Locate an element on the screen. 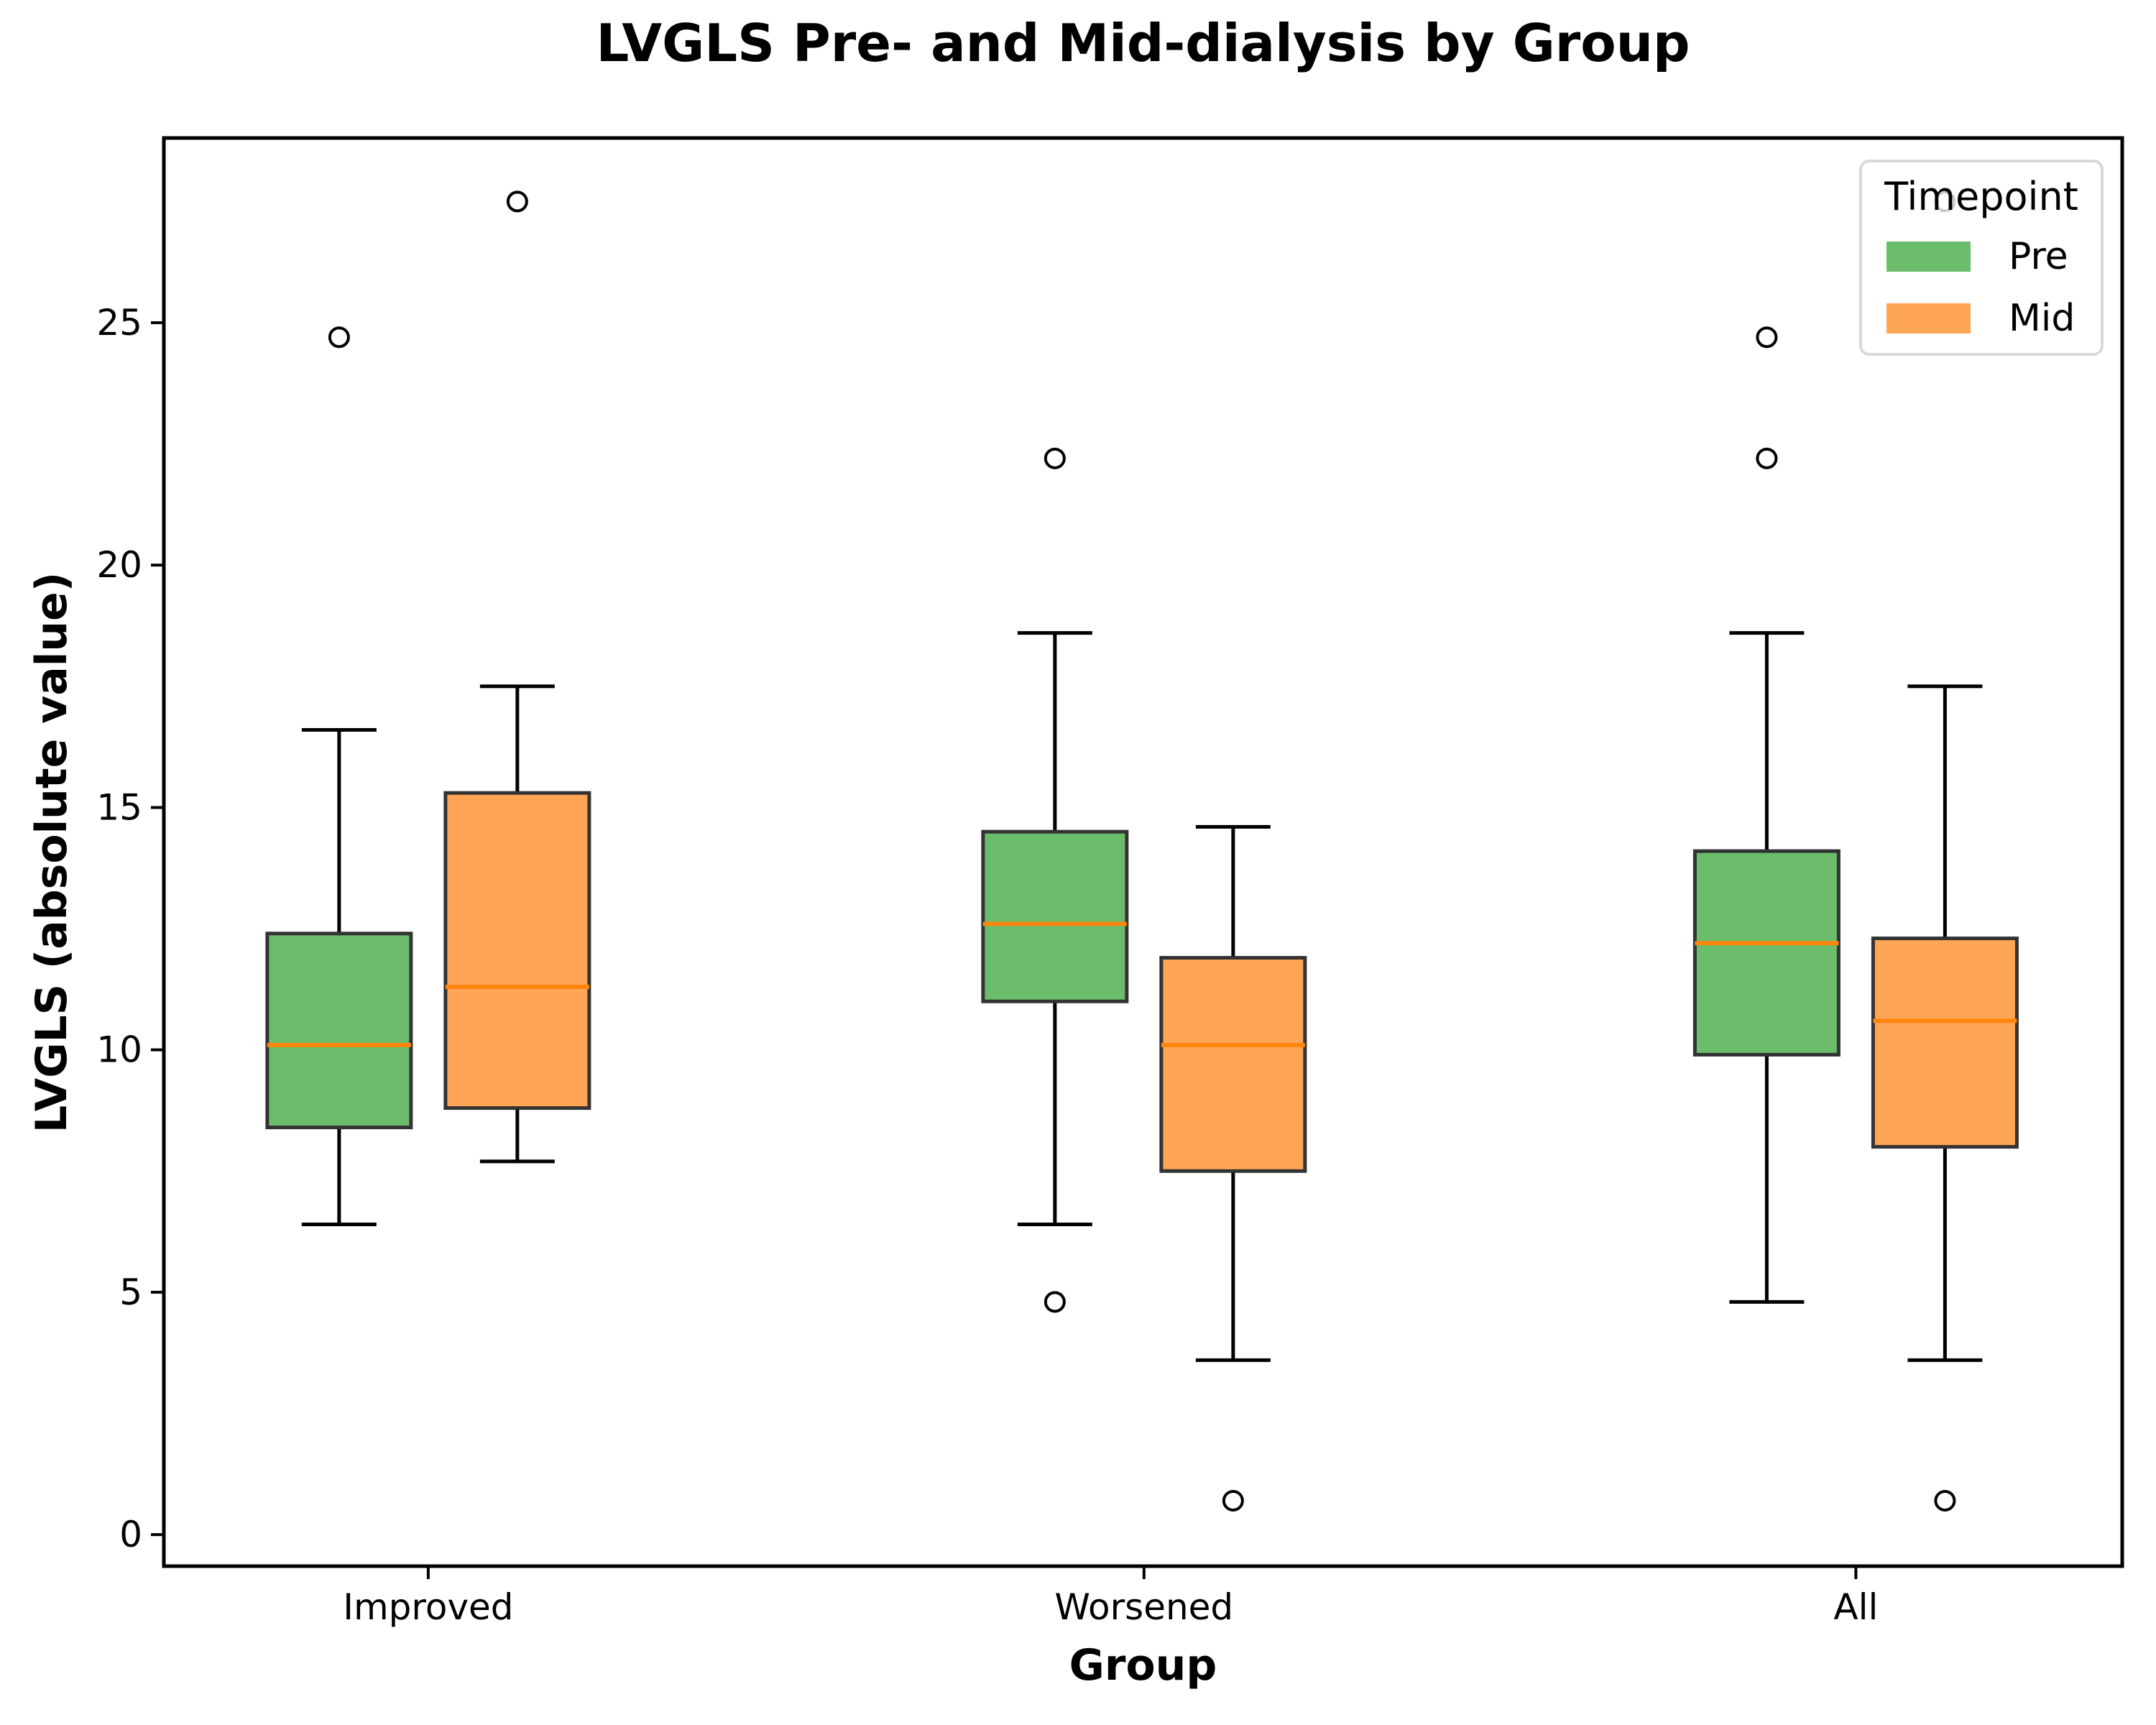  box-mid-improved is located at coordinates (517, 950).